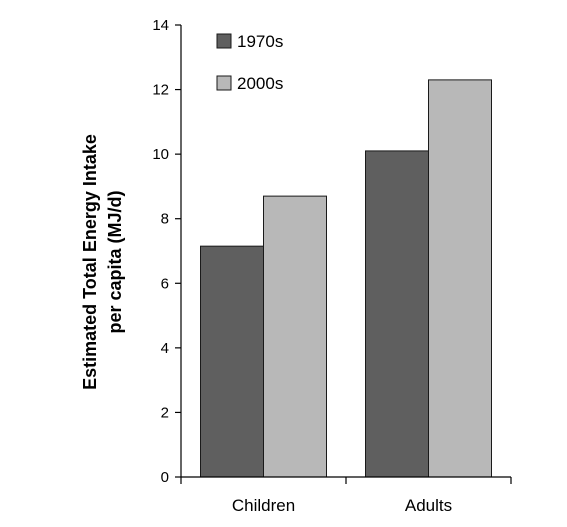  What do you see at coordinates (249, 62) in the screenshot?
I see `legend: 1970s 2000s` at bounding box center [249, 62].